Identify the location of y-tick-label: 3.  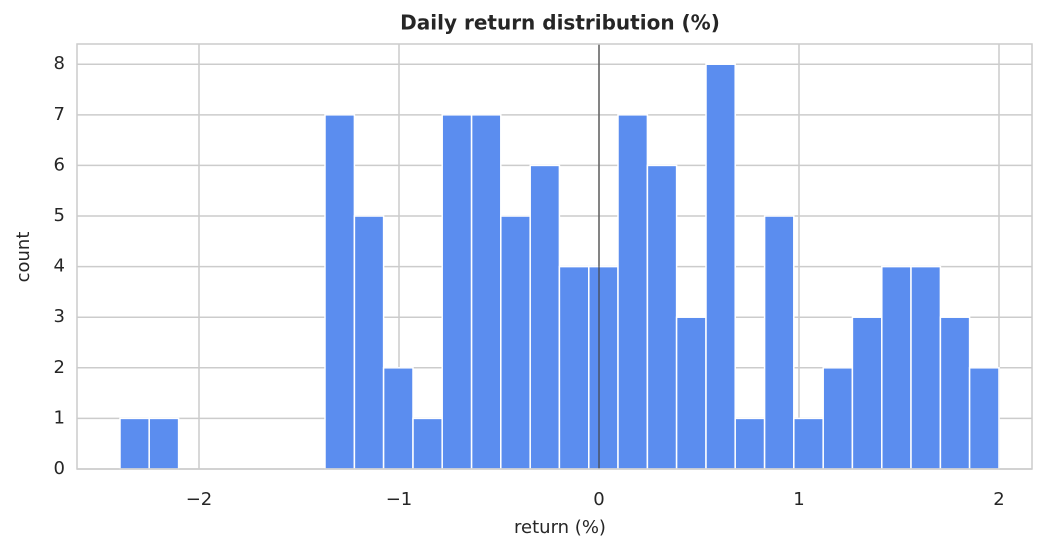
(59, 316).